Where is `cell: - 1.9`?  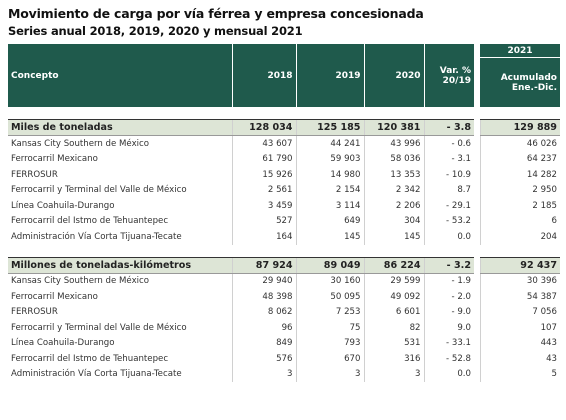 cell: - 1.9 is located at coordinates (448, 281).